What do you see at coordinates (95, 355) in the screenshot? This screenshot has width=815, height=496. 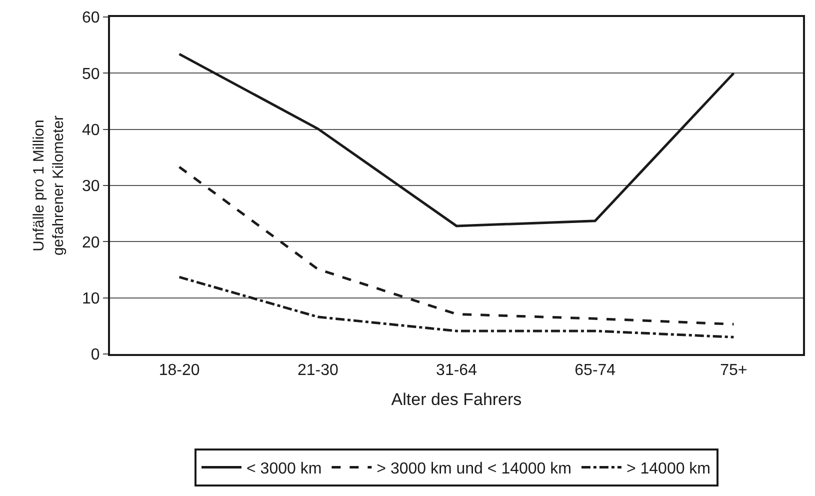 I see `y-tick-label: 0` at bounding box center [95, 355].